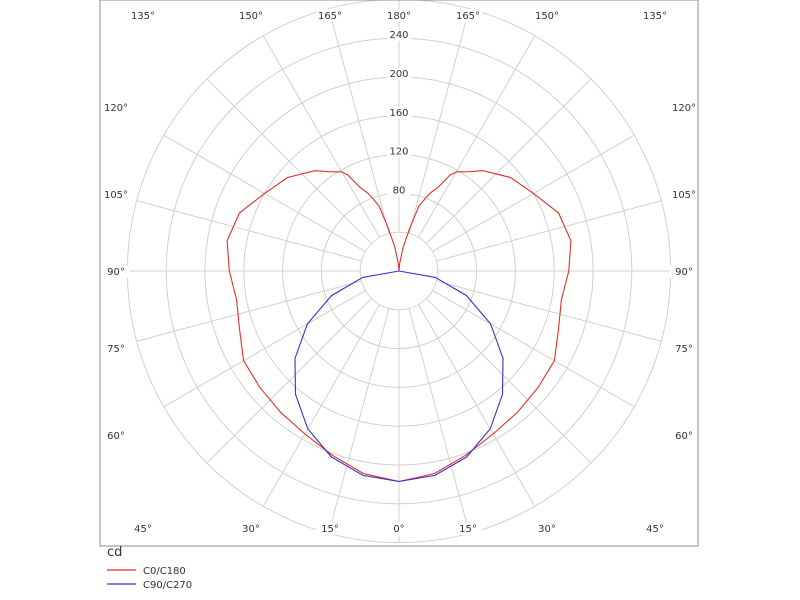  I want to click on angle-tick-label-0: 0°, so click(398, 529).